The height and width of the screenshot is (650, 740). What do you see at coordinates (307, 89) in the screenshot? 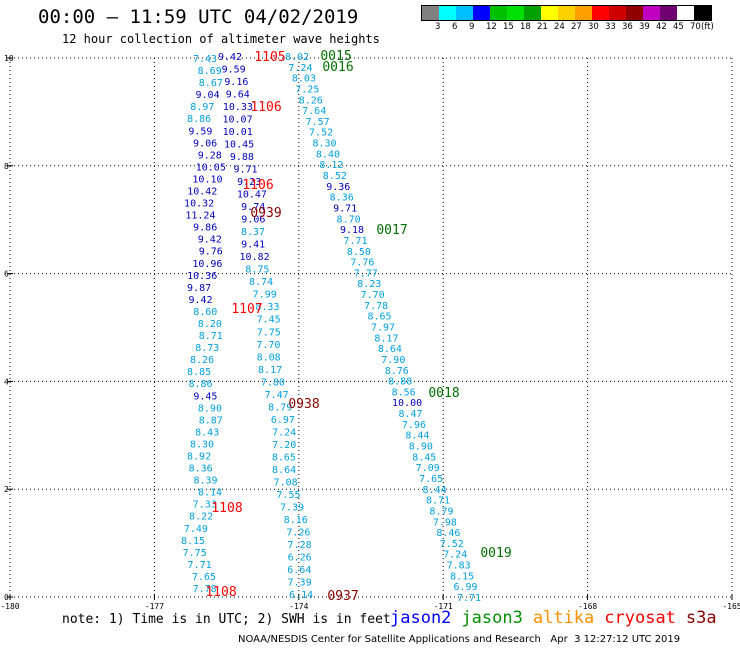
I see `swh-reading: 7.25` at bounding box center [307, 89].